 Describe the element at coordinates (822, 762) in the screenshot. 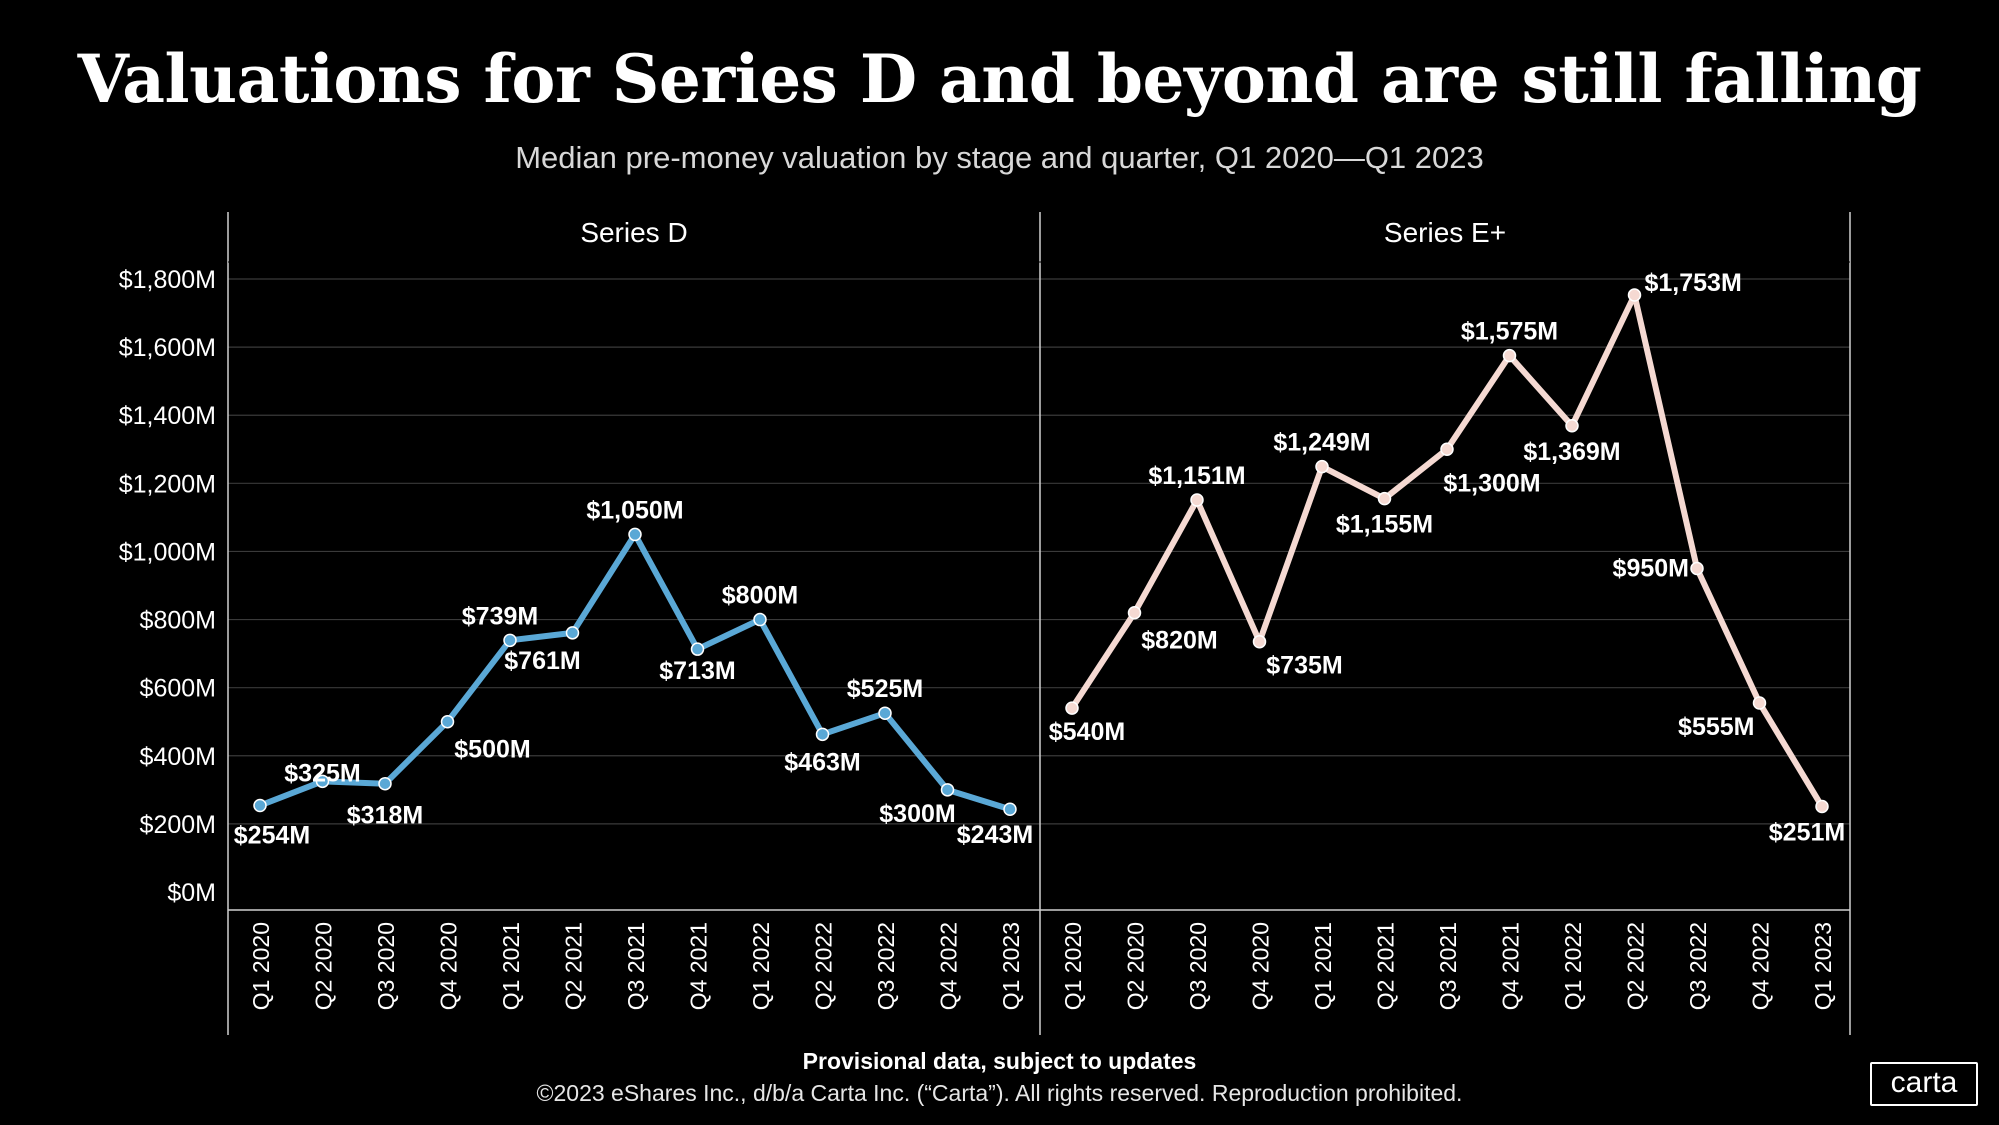

I see `series-d-data-label: $463M` at that location.